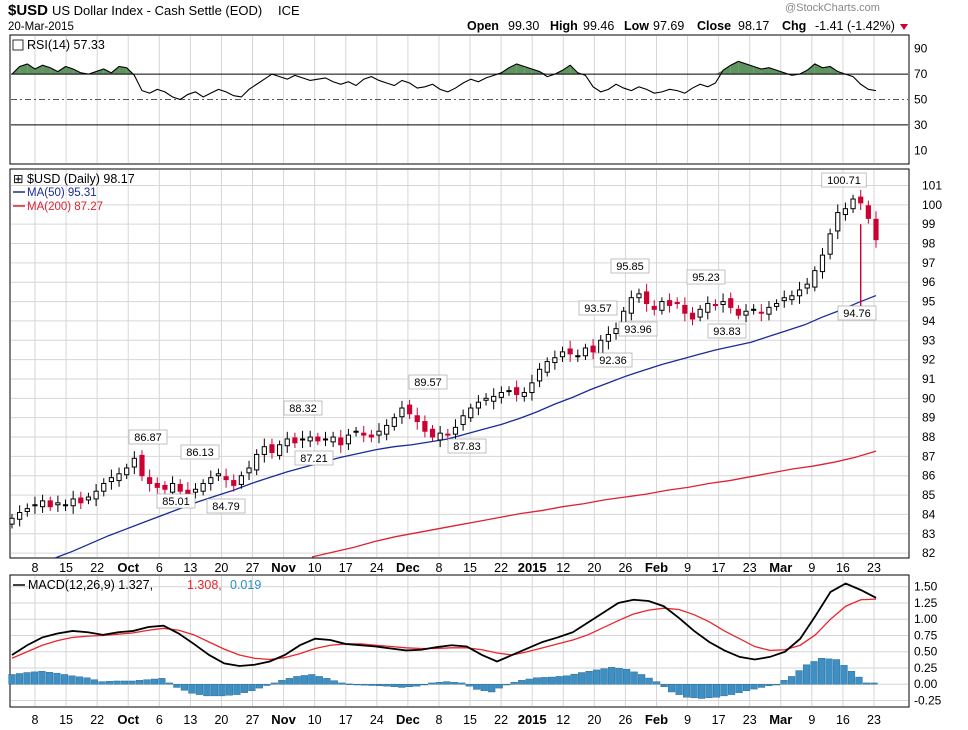 The image size is (968, 730). Describe the element at coordinates (190, 720) in the screenshot. I see `date-tick-label: 13` at that location.